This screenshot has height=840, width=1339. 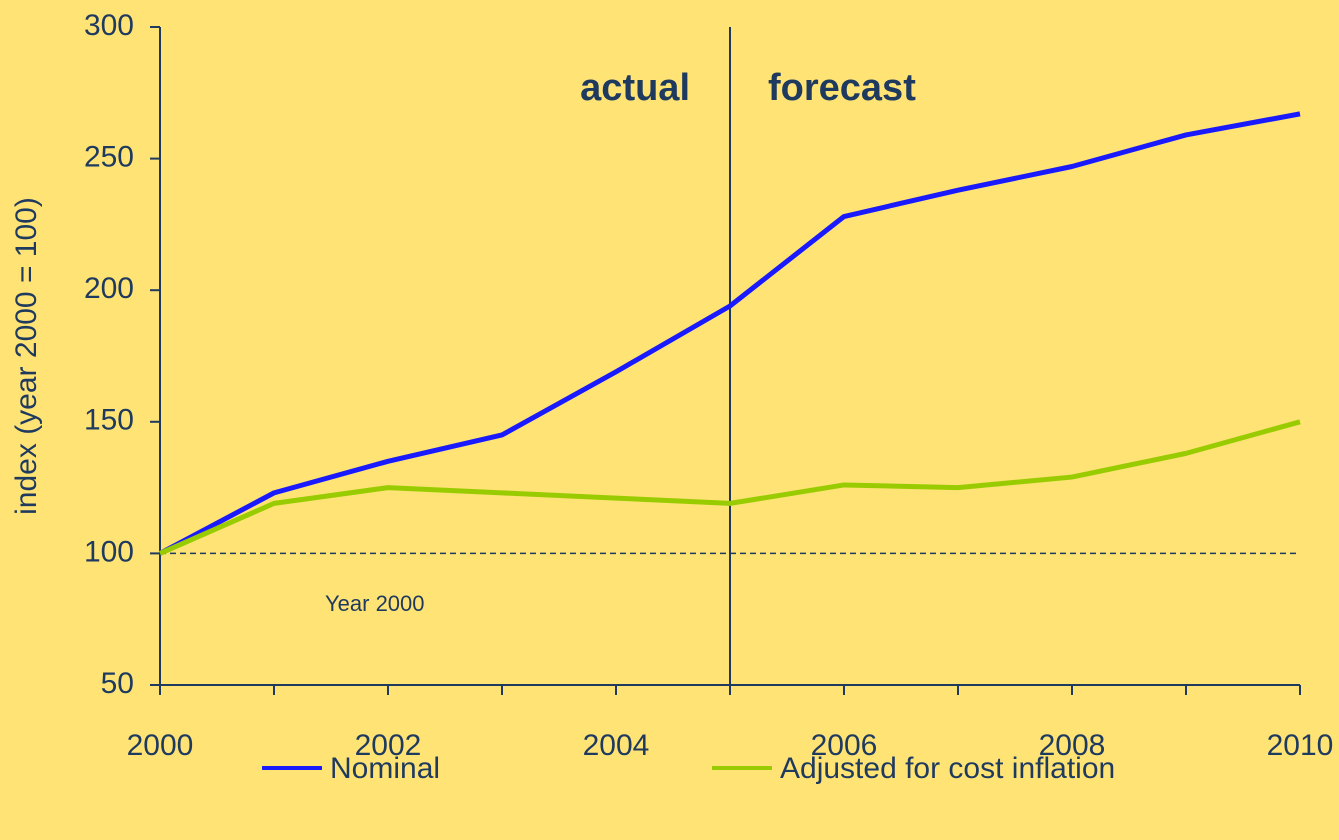 What do you see at coordinates (26, 356) in the screenshot?
I see `y-axis-label: index (year 2000 = 100)` at bounding box center [26, 356].